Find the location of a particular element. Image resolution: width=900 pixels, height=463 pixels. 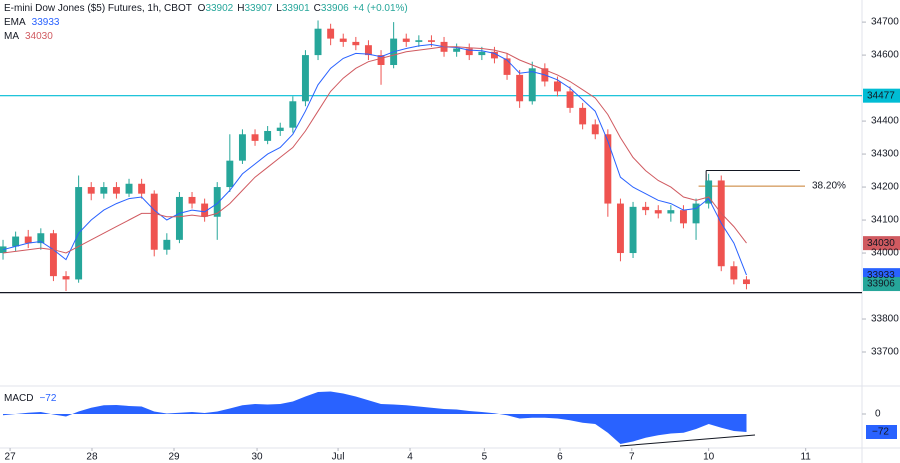

x-tick-label: Jul is located at coordinates (338, 457).